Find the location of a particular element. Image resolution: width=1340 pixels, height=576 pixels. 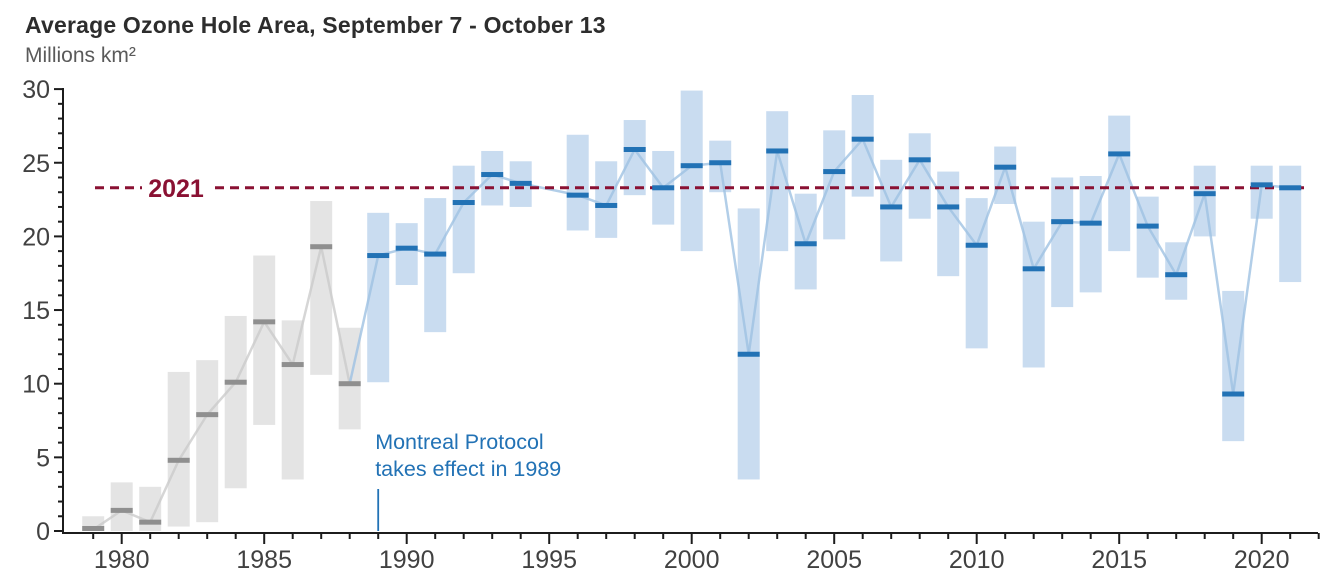

mean-tick-2002 is located at coordinates (748, 354).